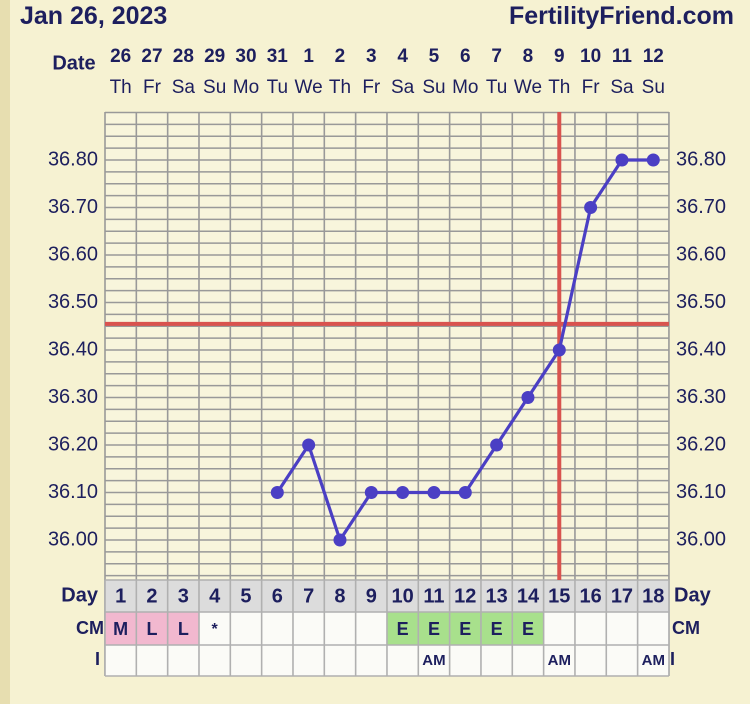 Image resolution: width=750 pixels, height=704 pixels. What do you see at coordinates (120, 596) in the screenshot?
I see `cycle-day-label: 1` at bounding box center [120, 596].